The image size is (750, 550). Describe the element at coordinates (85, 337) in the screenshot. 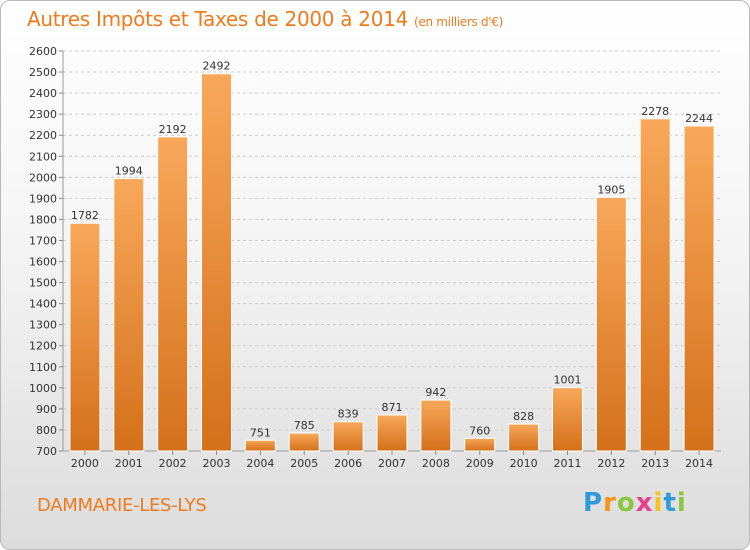

I see `bar-2000` at that location.